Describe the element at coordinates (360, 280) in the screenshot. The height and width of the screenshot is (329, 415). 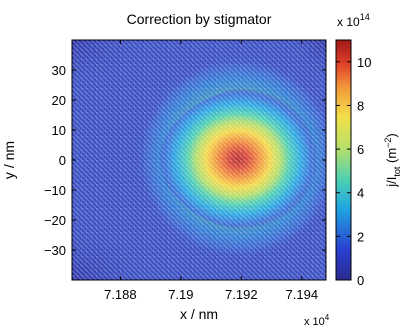
I see `colorbar-tick-label: 0` at that location.